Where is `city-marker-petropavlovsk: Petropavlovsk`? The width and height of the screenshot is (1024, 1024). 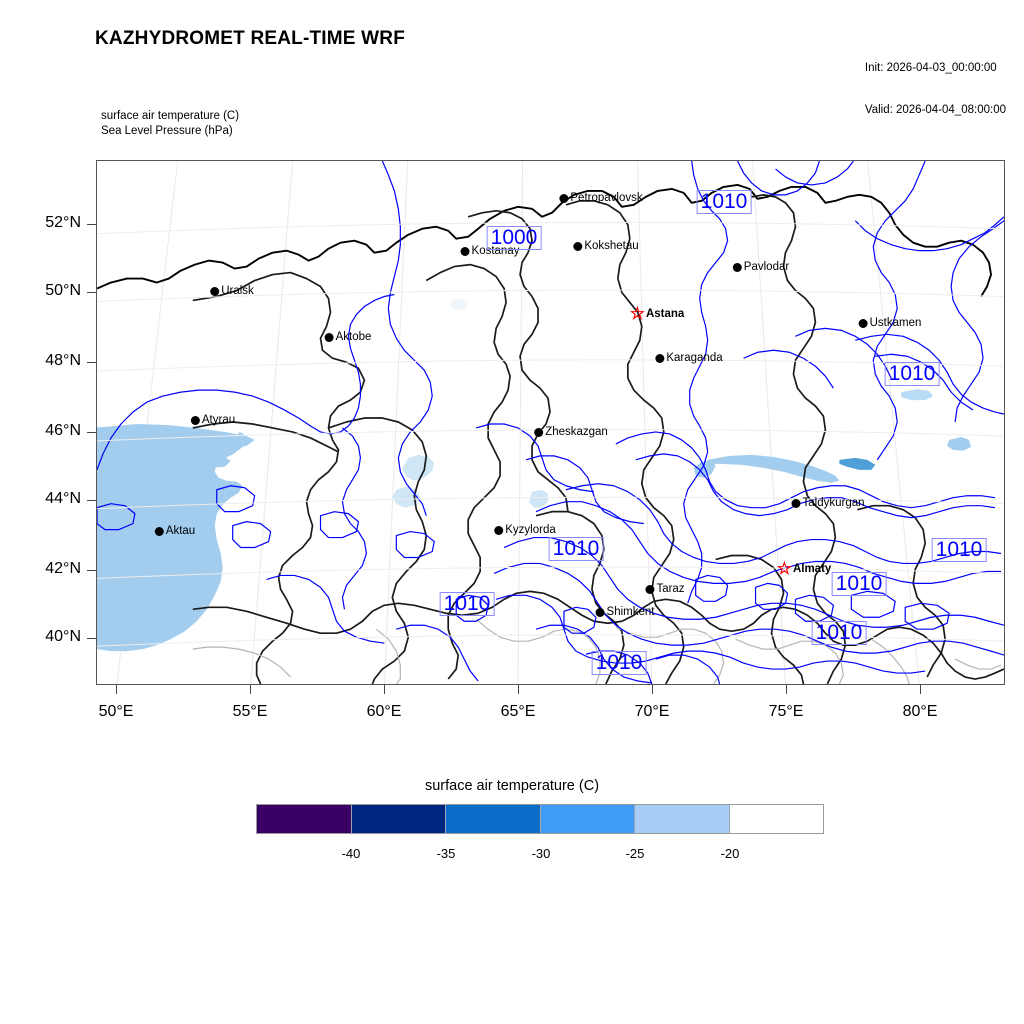
city-marker-petropavlovsk: Petropavlovsk is located at coordinates (601, 198).